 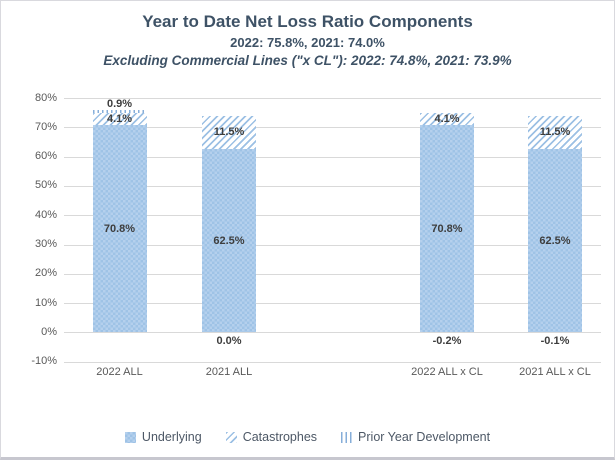 What do you see at coordinates (307, 21) in the screenshot?
I see `chart-title: Year to Date Net Loss Ratio Components` at bounding box center [307, 21].